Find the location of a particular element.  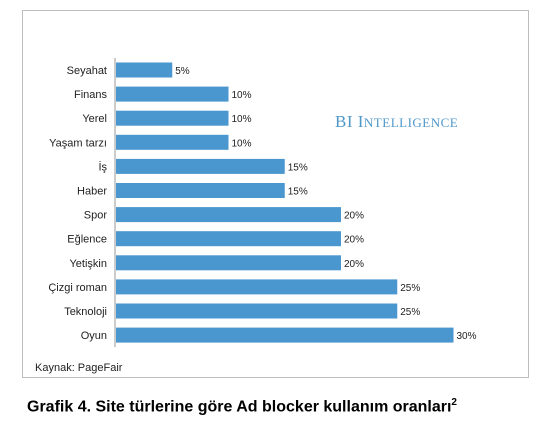

category-label: Spor is located at coordinates (96, 216).